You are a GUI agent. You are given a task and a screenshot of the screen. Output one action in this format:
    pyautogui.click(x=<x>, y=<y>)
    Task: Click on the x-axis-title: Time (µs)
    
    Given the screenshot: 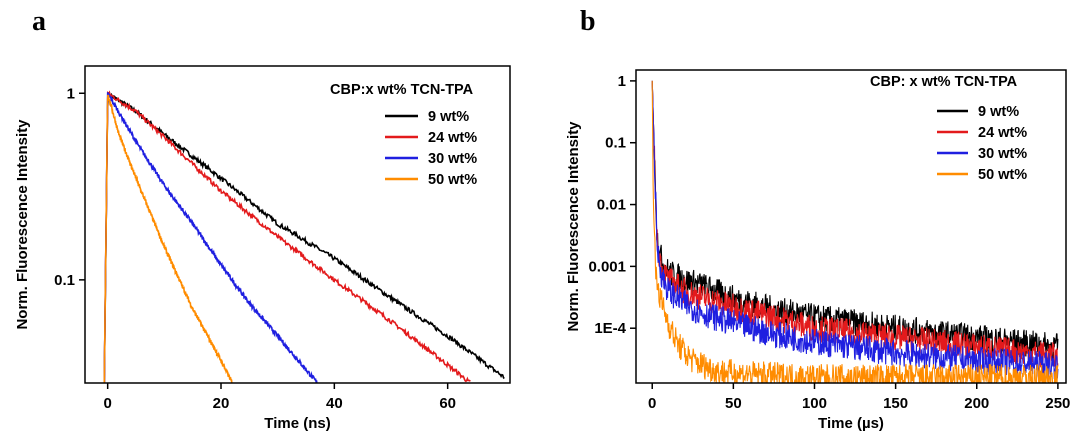 What is the action you would take?
    pyautogui.click(x=851, y=423)
    